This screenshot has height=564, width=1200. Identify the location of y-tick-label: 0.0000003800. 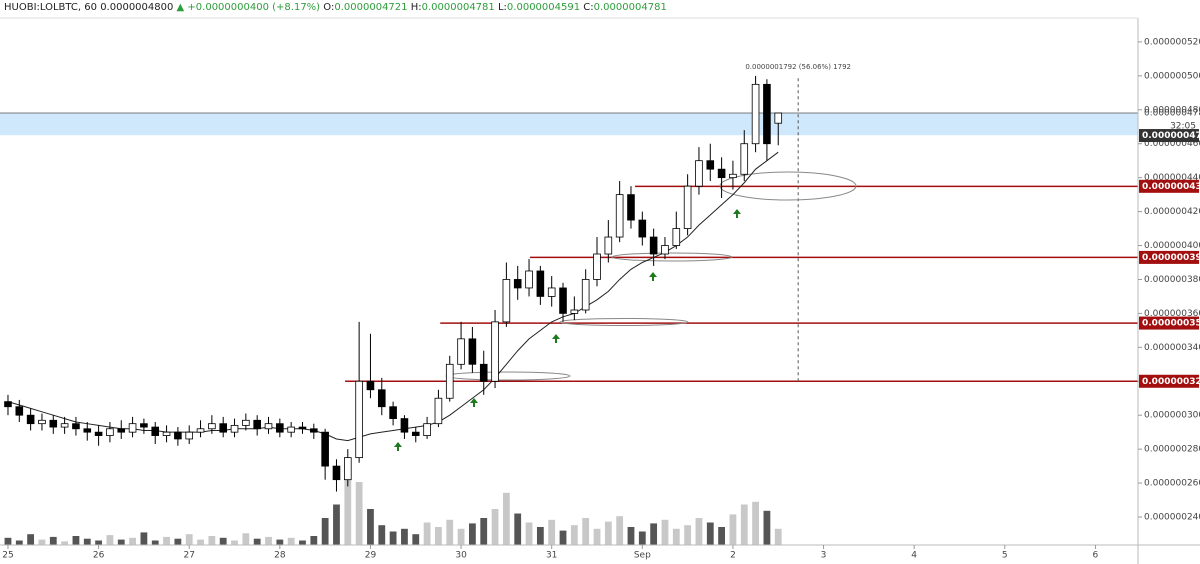
(1172, 280).